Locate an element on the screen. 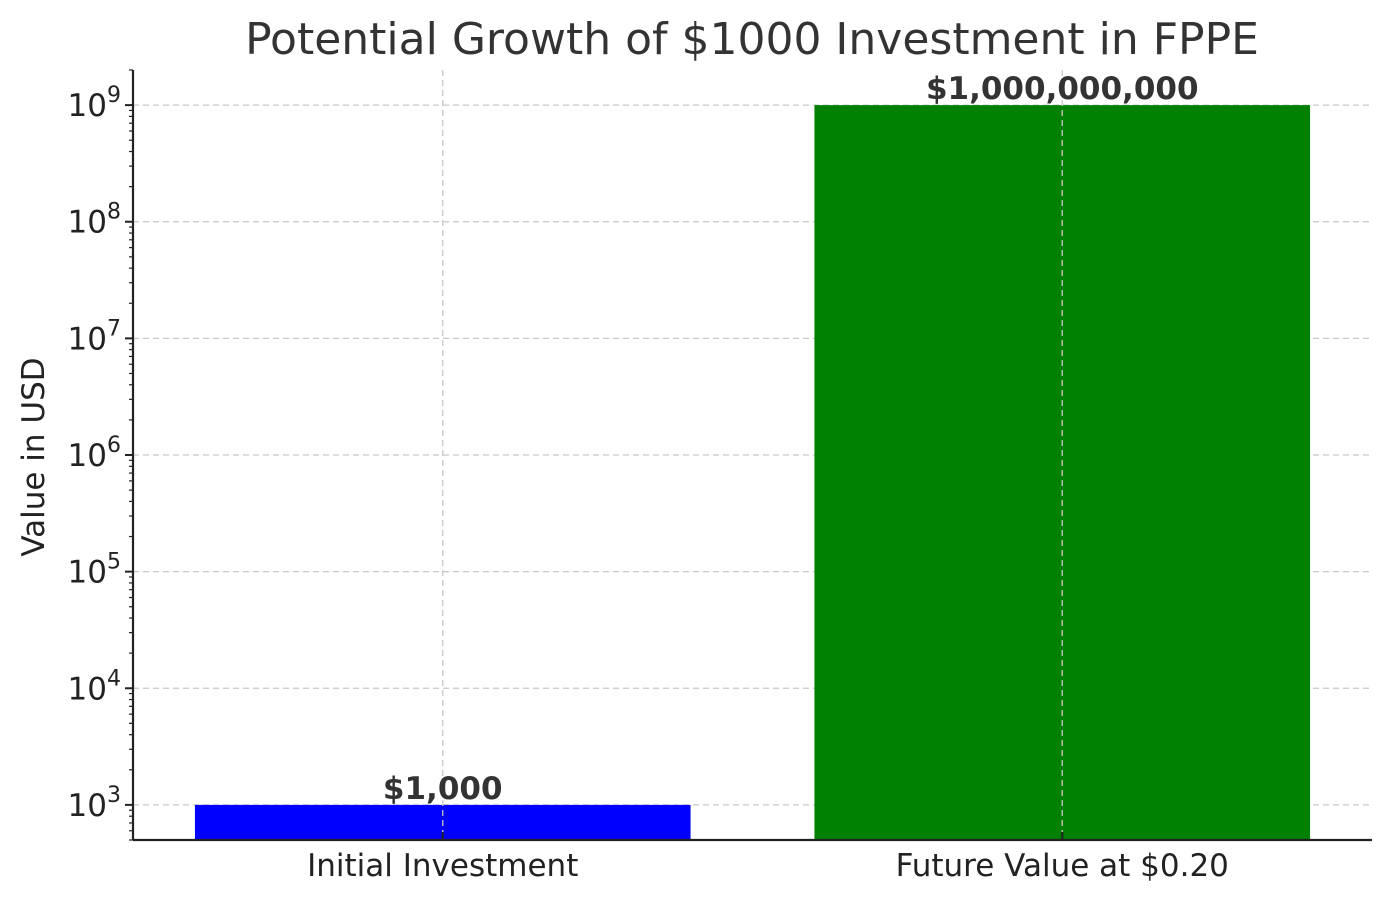 The width and height of the screenshot is (1392, 903). y-tick-label: 10⁵ is located at coordinates (94, 570).